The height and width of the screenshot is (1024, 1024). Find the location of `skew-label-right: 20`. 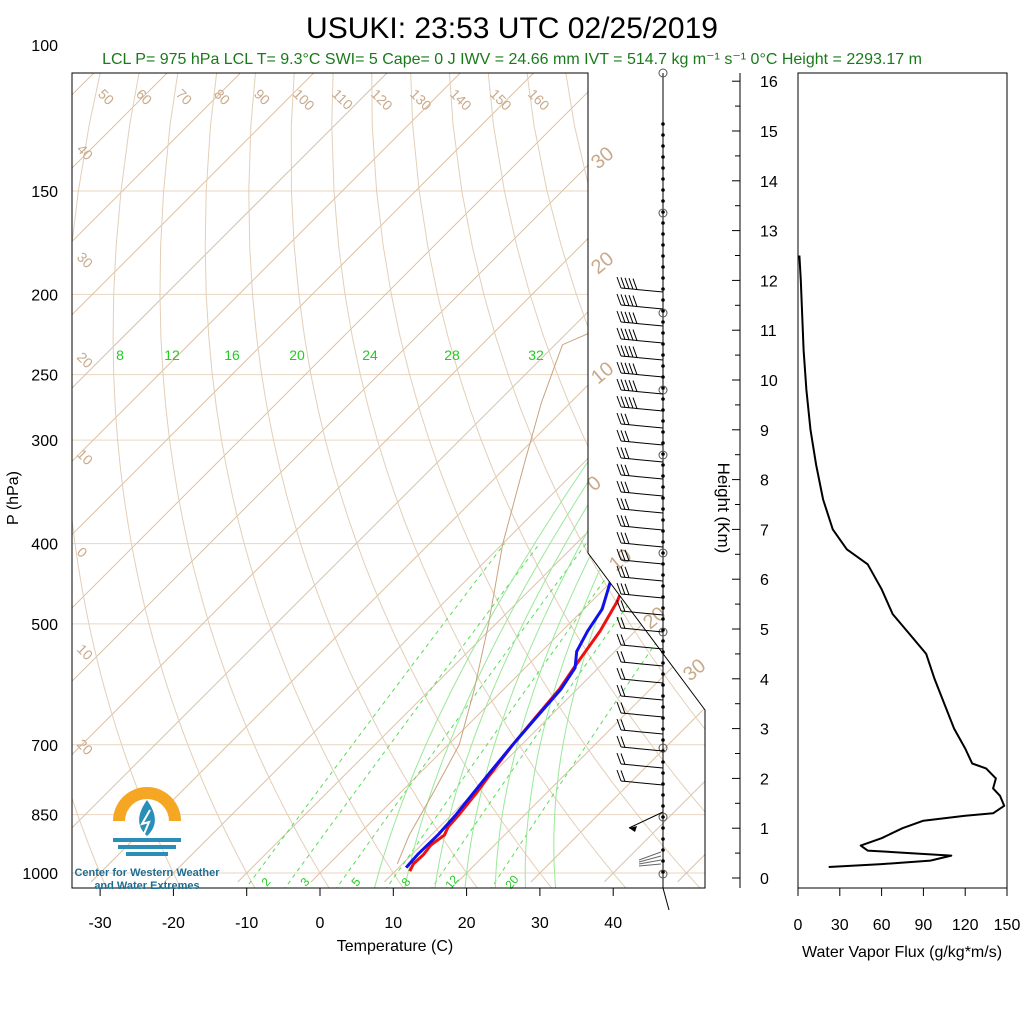

skew-label-right: 20 is located at coordinates (602, 263).